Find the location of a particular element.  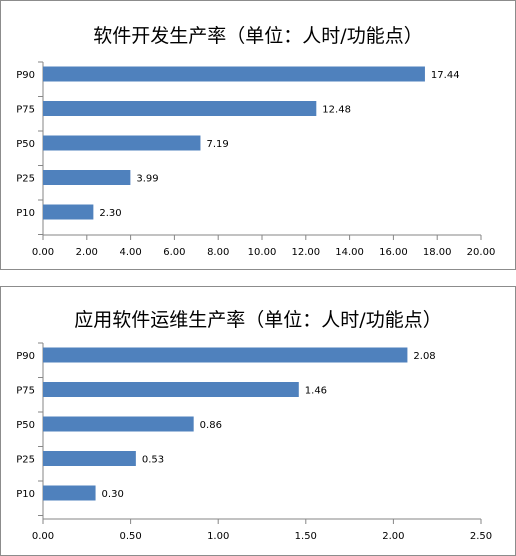

x-tick-label: 10.00 is located at coordinates (262, 252).